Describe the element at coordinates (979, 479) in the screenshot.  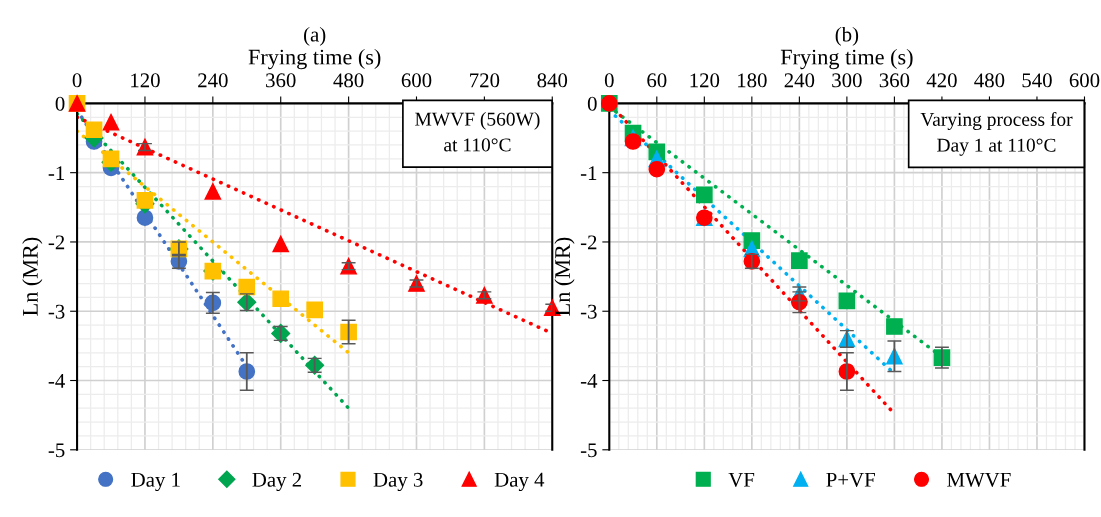
I see `legend-label: MWVF` at that location.